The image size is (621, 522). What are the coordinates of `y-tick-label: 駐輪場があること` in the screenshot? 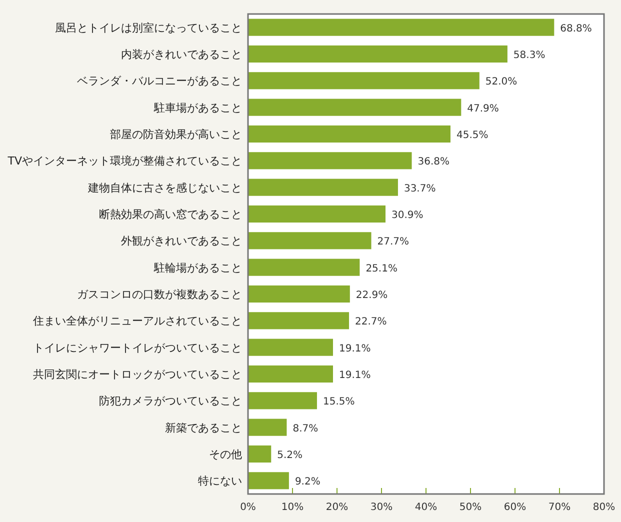 It's located at (197, 267).